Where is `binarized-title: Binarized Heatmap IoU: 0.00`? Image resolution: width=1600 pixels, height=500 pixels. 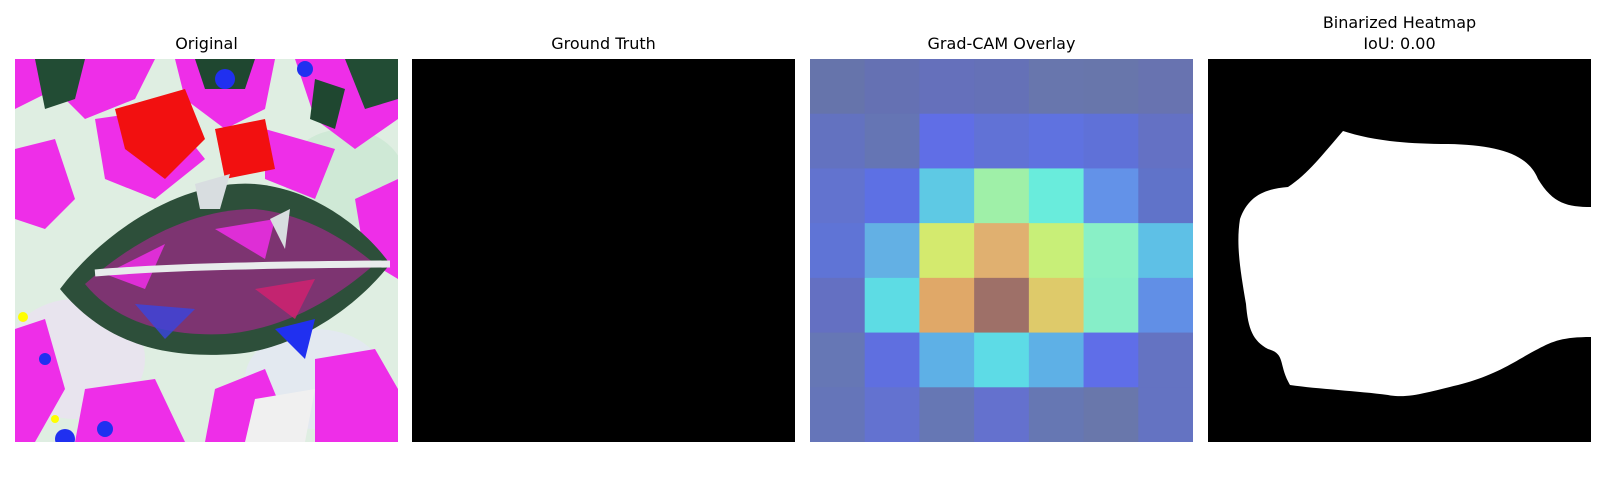 binarized-title: Binarized Heatmap IoU: 0.00 is located at coordinates (1399, 33).